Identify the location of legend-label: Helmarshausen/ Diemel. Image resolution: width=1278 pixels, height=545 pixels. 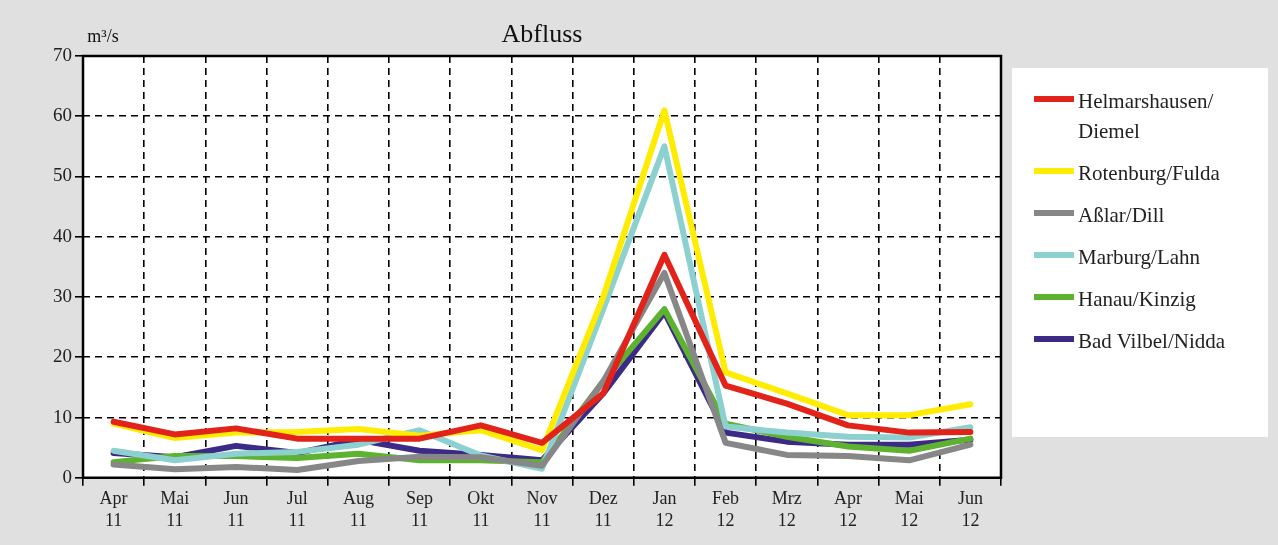
(1146, 116).